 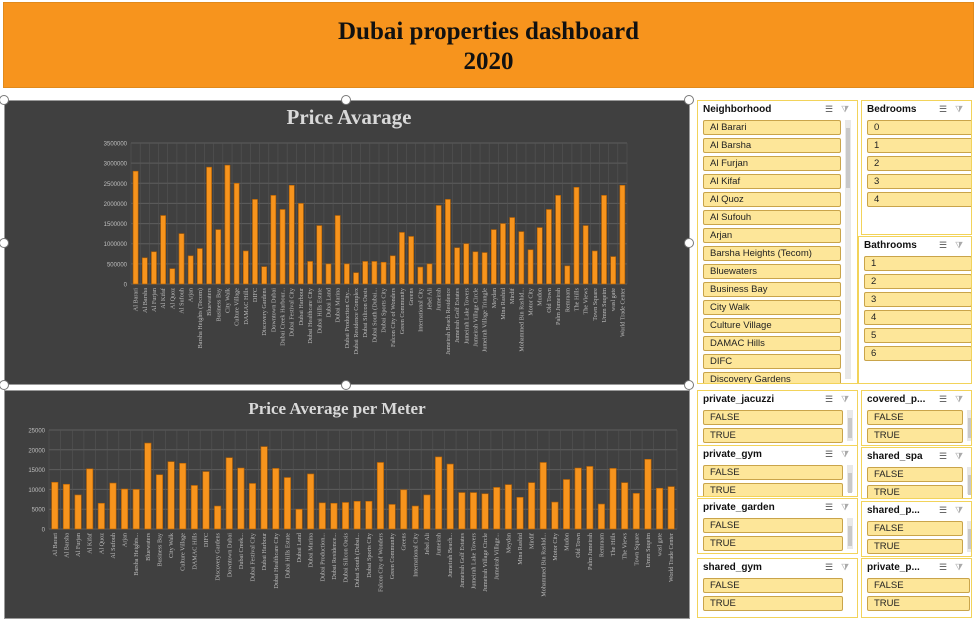 I want to click on slicer: private_jacuzzi ☰ ⧩ FALSE TRUE, so click(x=777, y=418).